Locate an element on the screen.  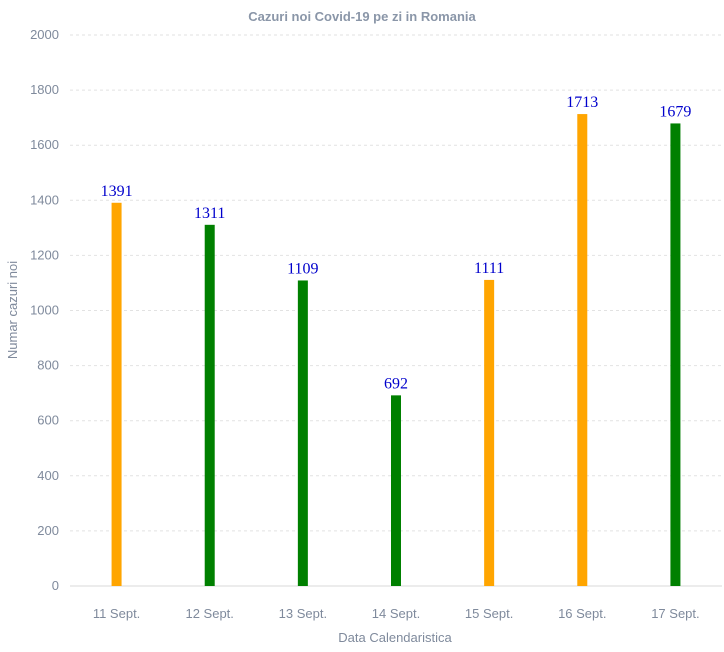
y-tick-label: 1800 is located at coordinates (44, 89).